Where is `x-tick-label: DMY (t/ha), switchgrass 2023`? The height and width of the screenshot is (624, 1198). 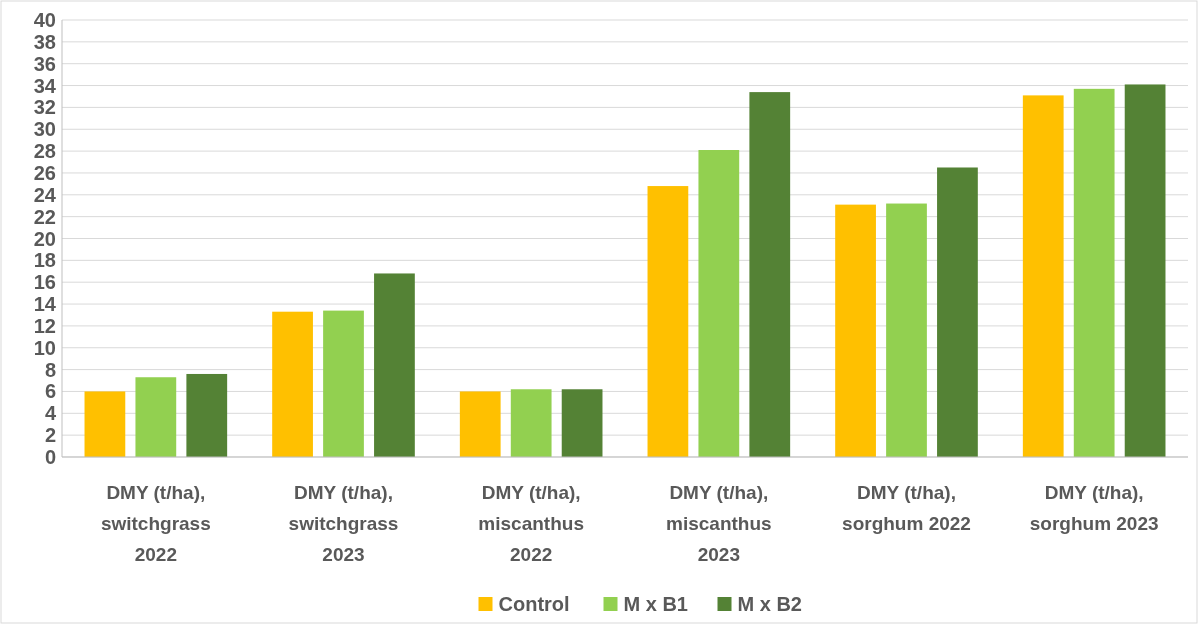
x-tick-label: DMY (t/ha), switchgrass 2023 is located at coordinates (343, 523).